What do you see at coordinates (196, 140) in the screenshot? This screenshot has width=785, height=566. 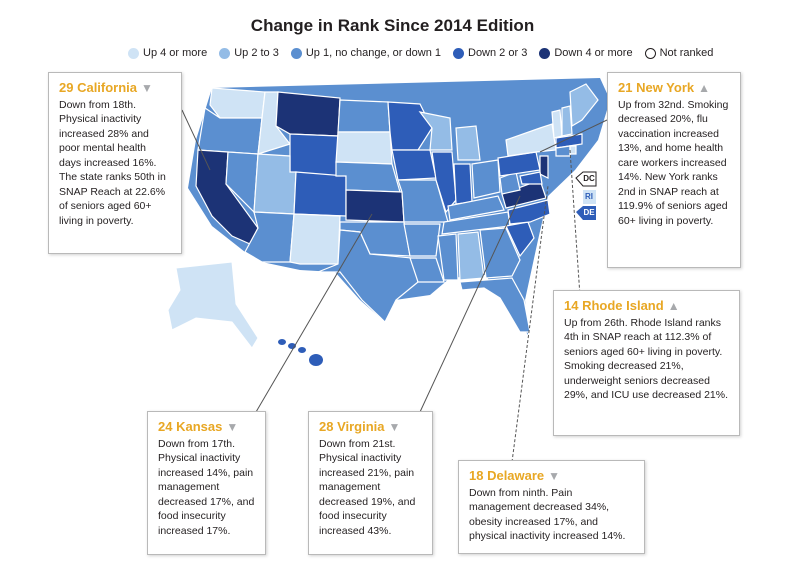 I see `leader-line-california` at bounding box center [196, 140].